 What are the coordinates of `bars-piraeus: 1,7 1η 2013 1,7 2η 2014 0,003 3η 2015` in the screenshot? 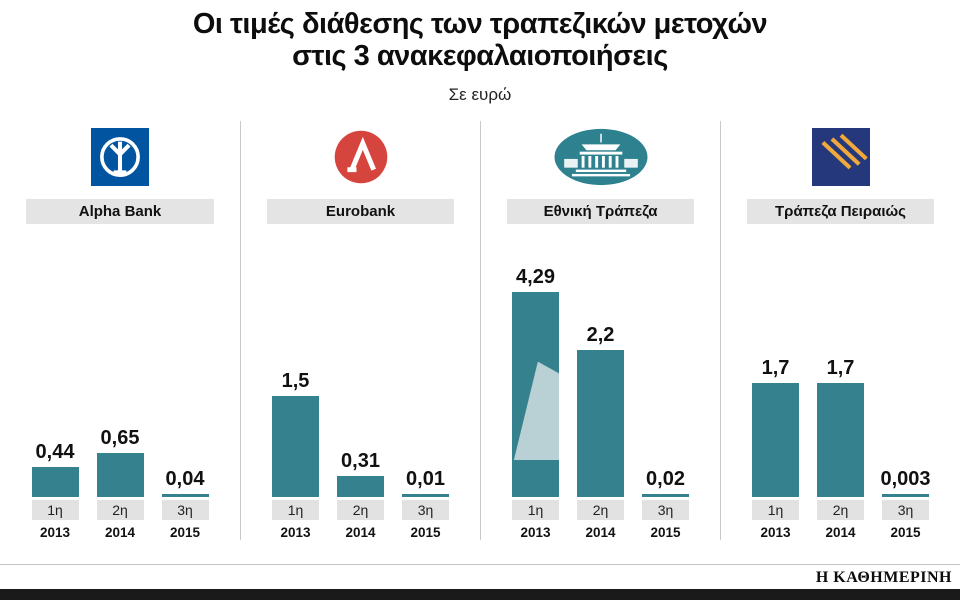 It's located at (840, 384).